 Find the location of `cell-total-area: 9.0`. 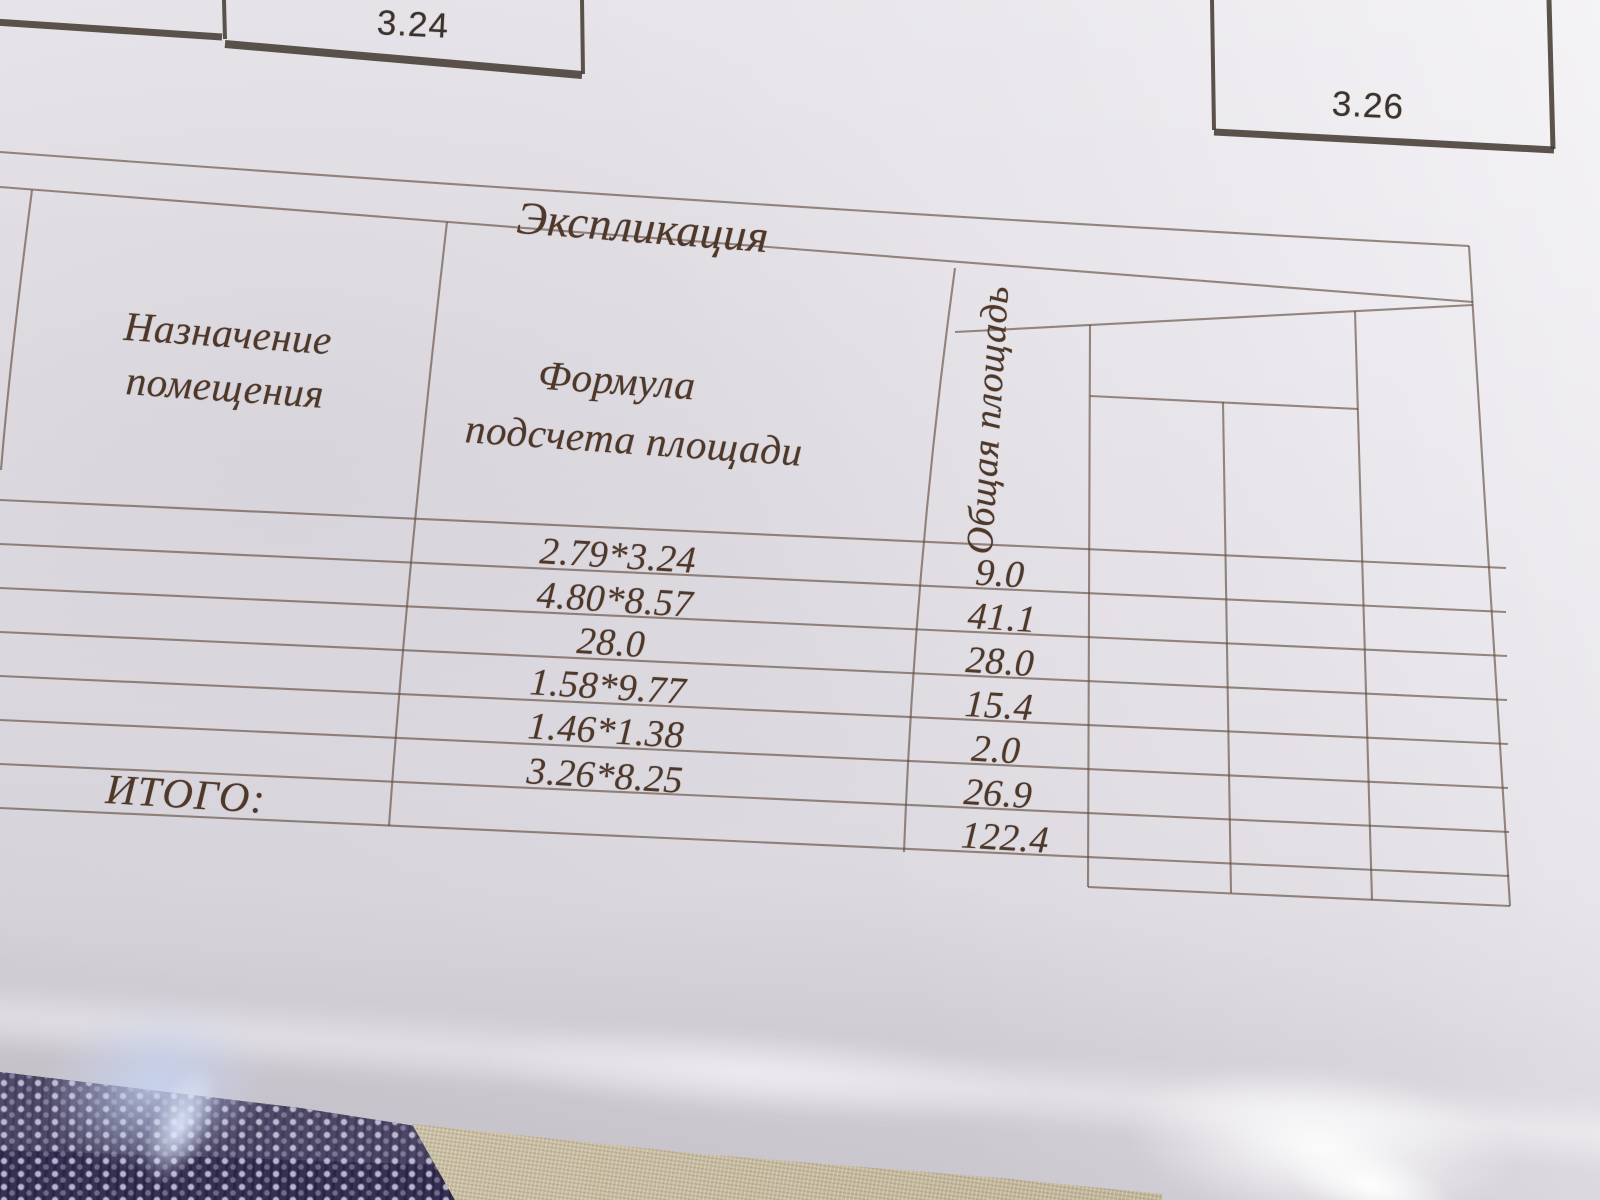

cell-total-area: 9.0 is located at coordinates (1000, 574).